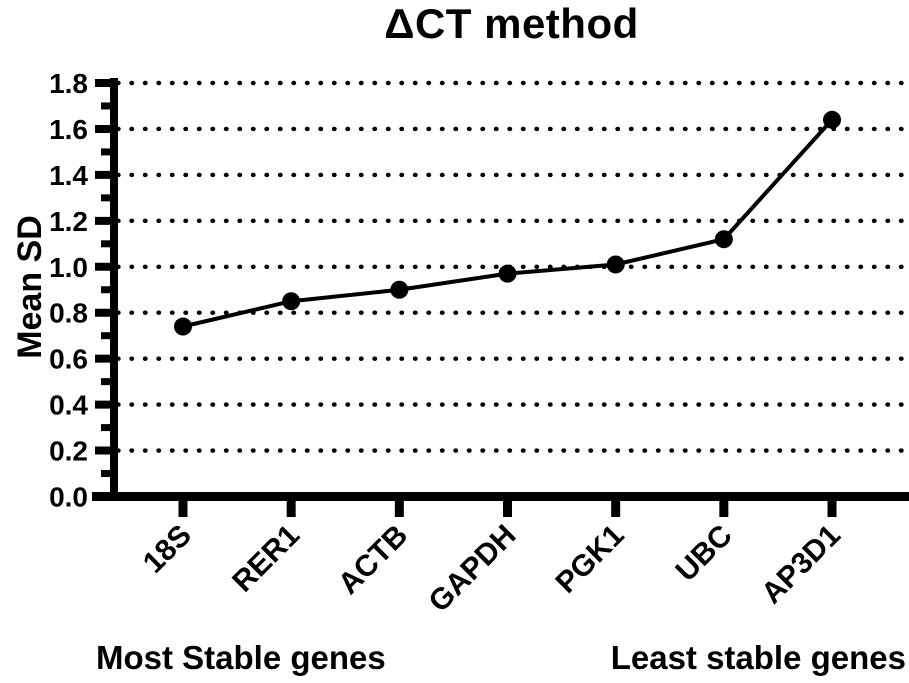  Describe the element at coordinates (68, 129) in the screenshot. I see `y-tick-label: 1.6` at that location.